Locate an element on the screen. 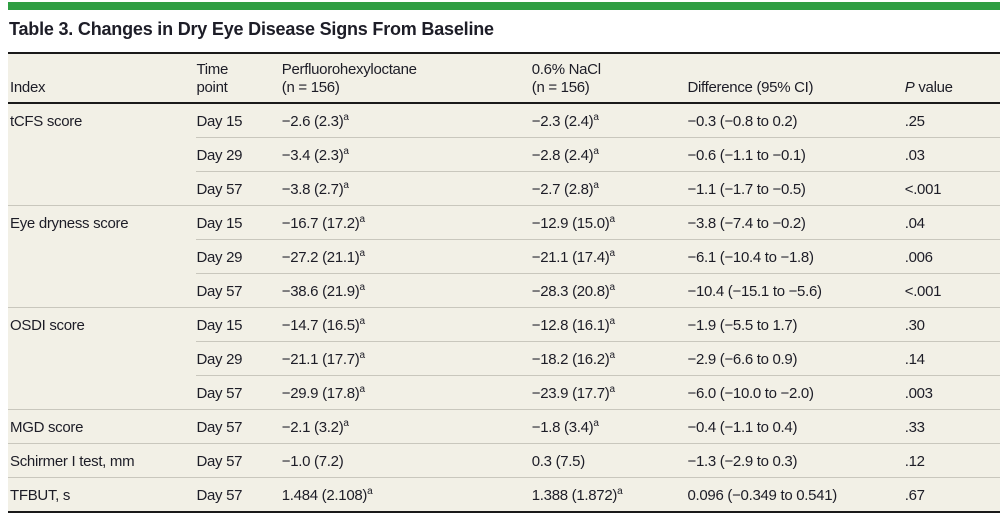 The width and height of the screenshot is (1008, 524). cell-pfho-value: −2.1 (3.2)a is located at coordinates (406, 426).